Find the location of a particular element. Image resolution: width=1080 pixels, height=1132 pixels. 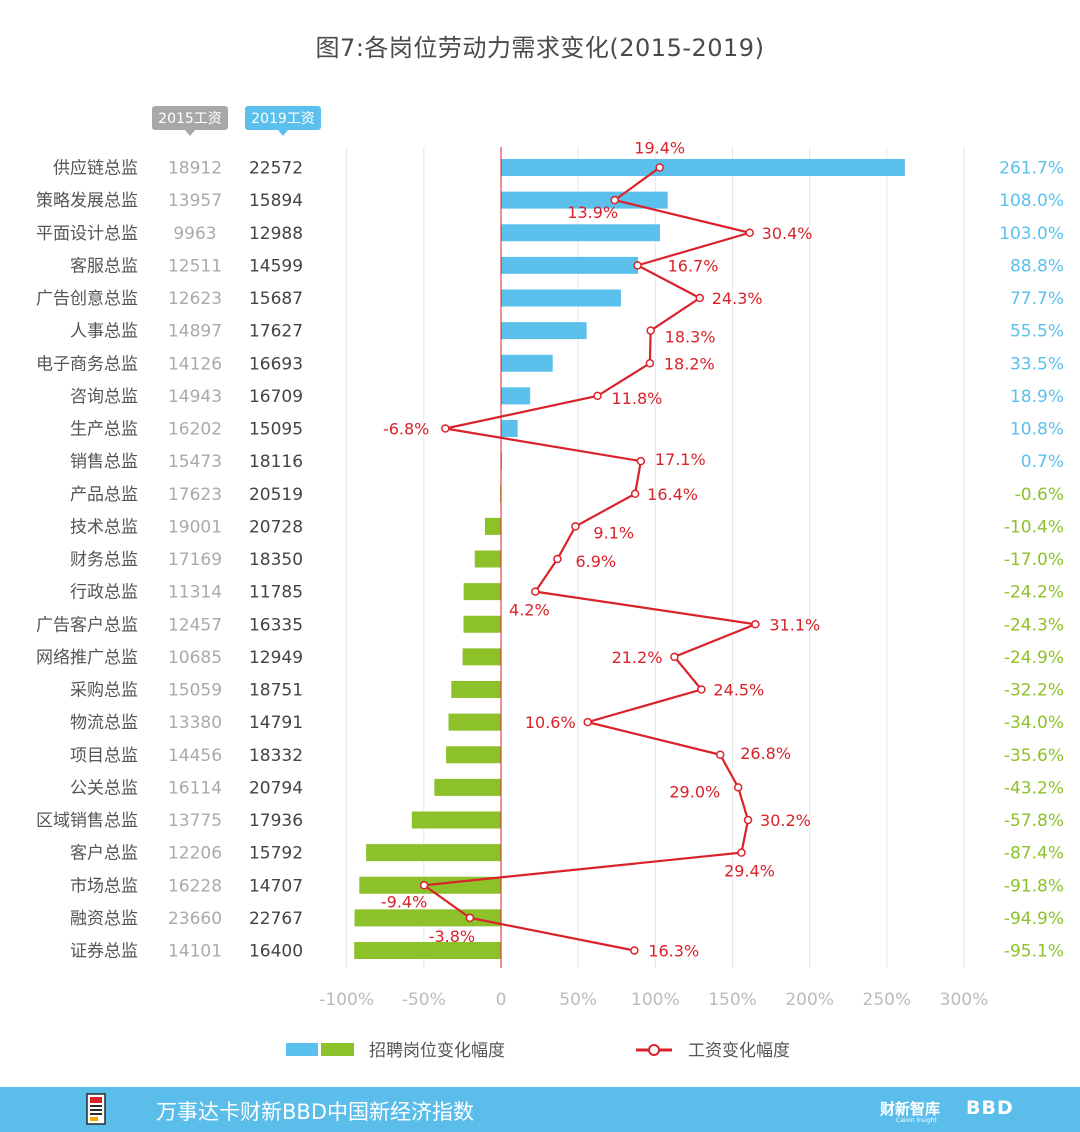

category-label: 策略发展总监 is located at coordinates (87, 201).